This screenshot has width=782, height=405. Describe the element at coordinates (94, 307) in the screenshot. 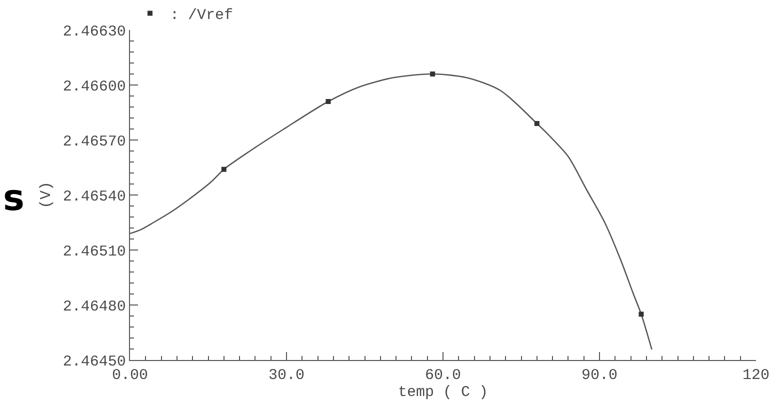

I see `y-tick-label: 2.46480` at that location.